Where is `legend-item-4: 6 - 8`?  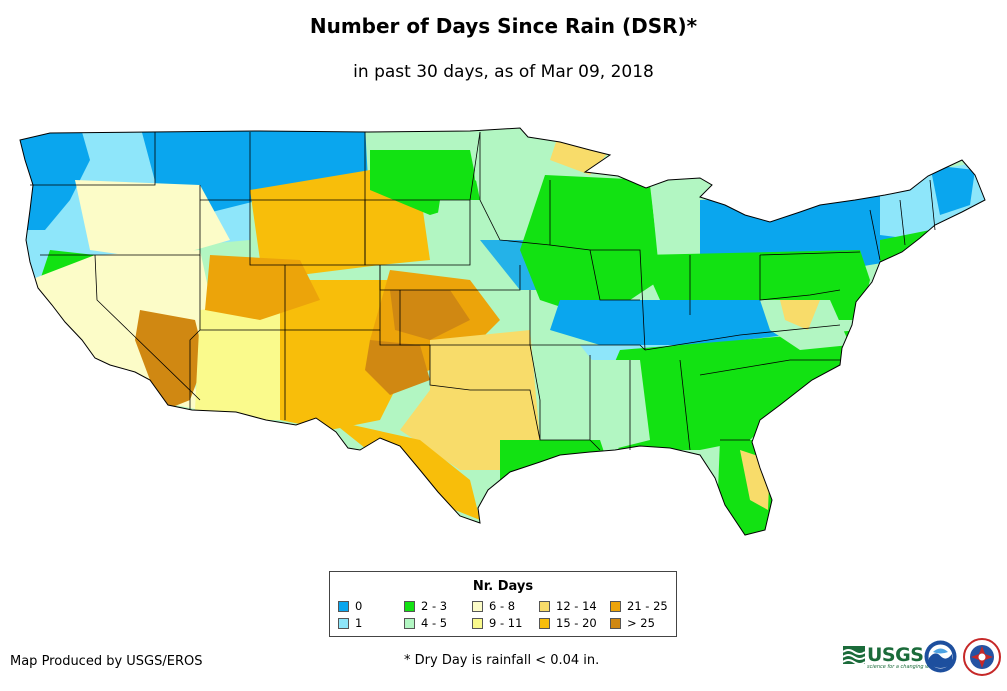 legend-item-4: 6 - 8 is located at coordinates (493, 607).